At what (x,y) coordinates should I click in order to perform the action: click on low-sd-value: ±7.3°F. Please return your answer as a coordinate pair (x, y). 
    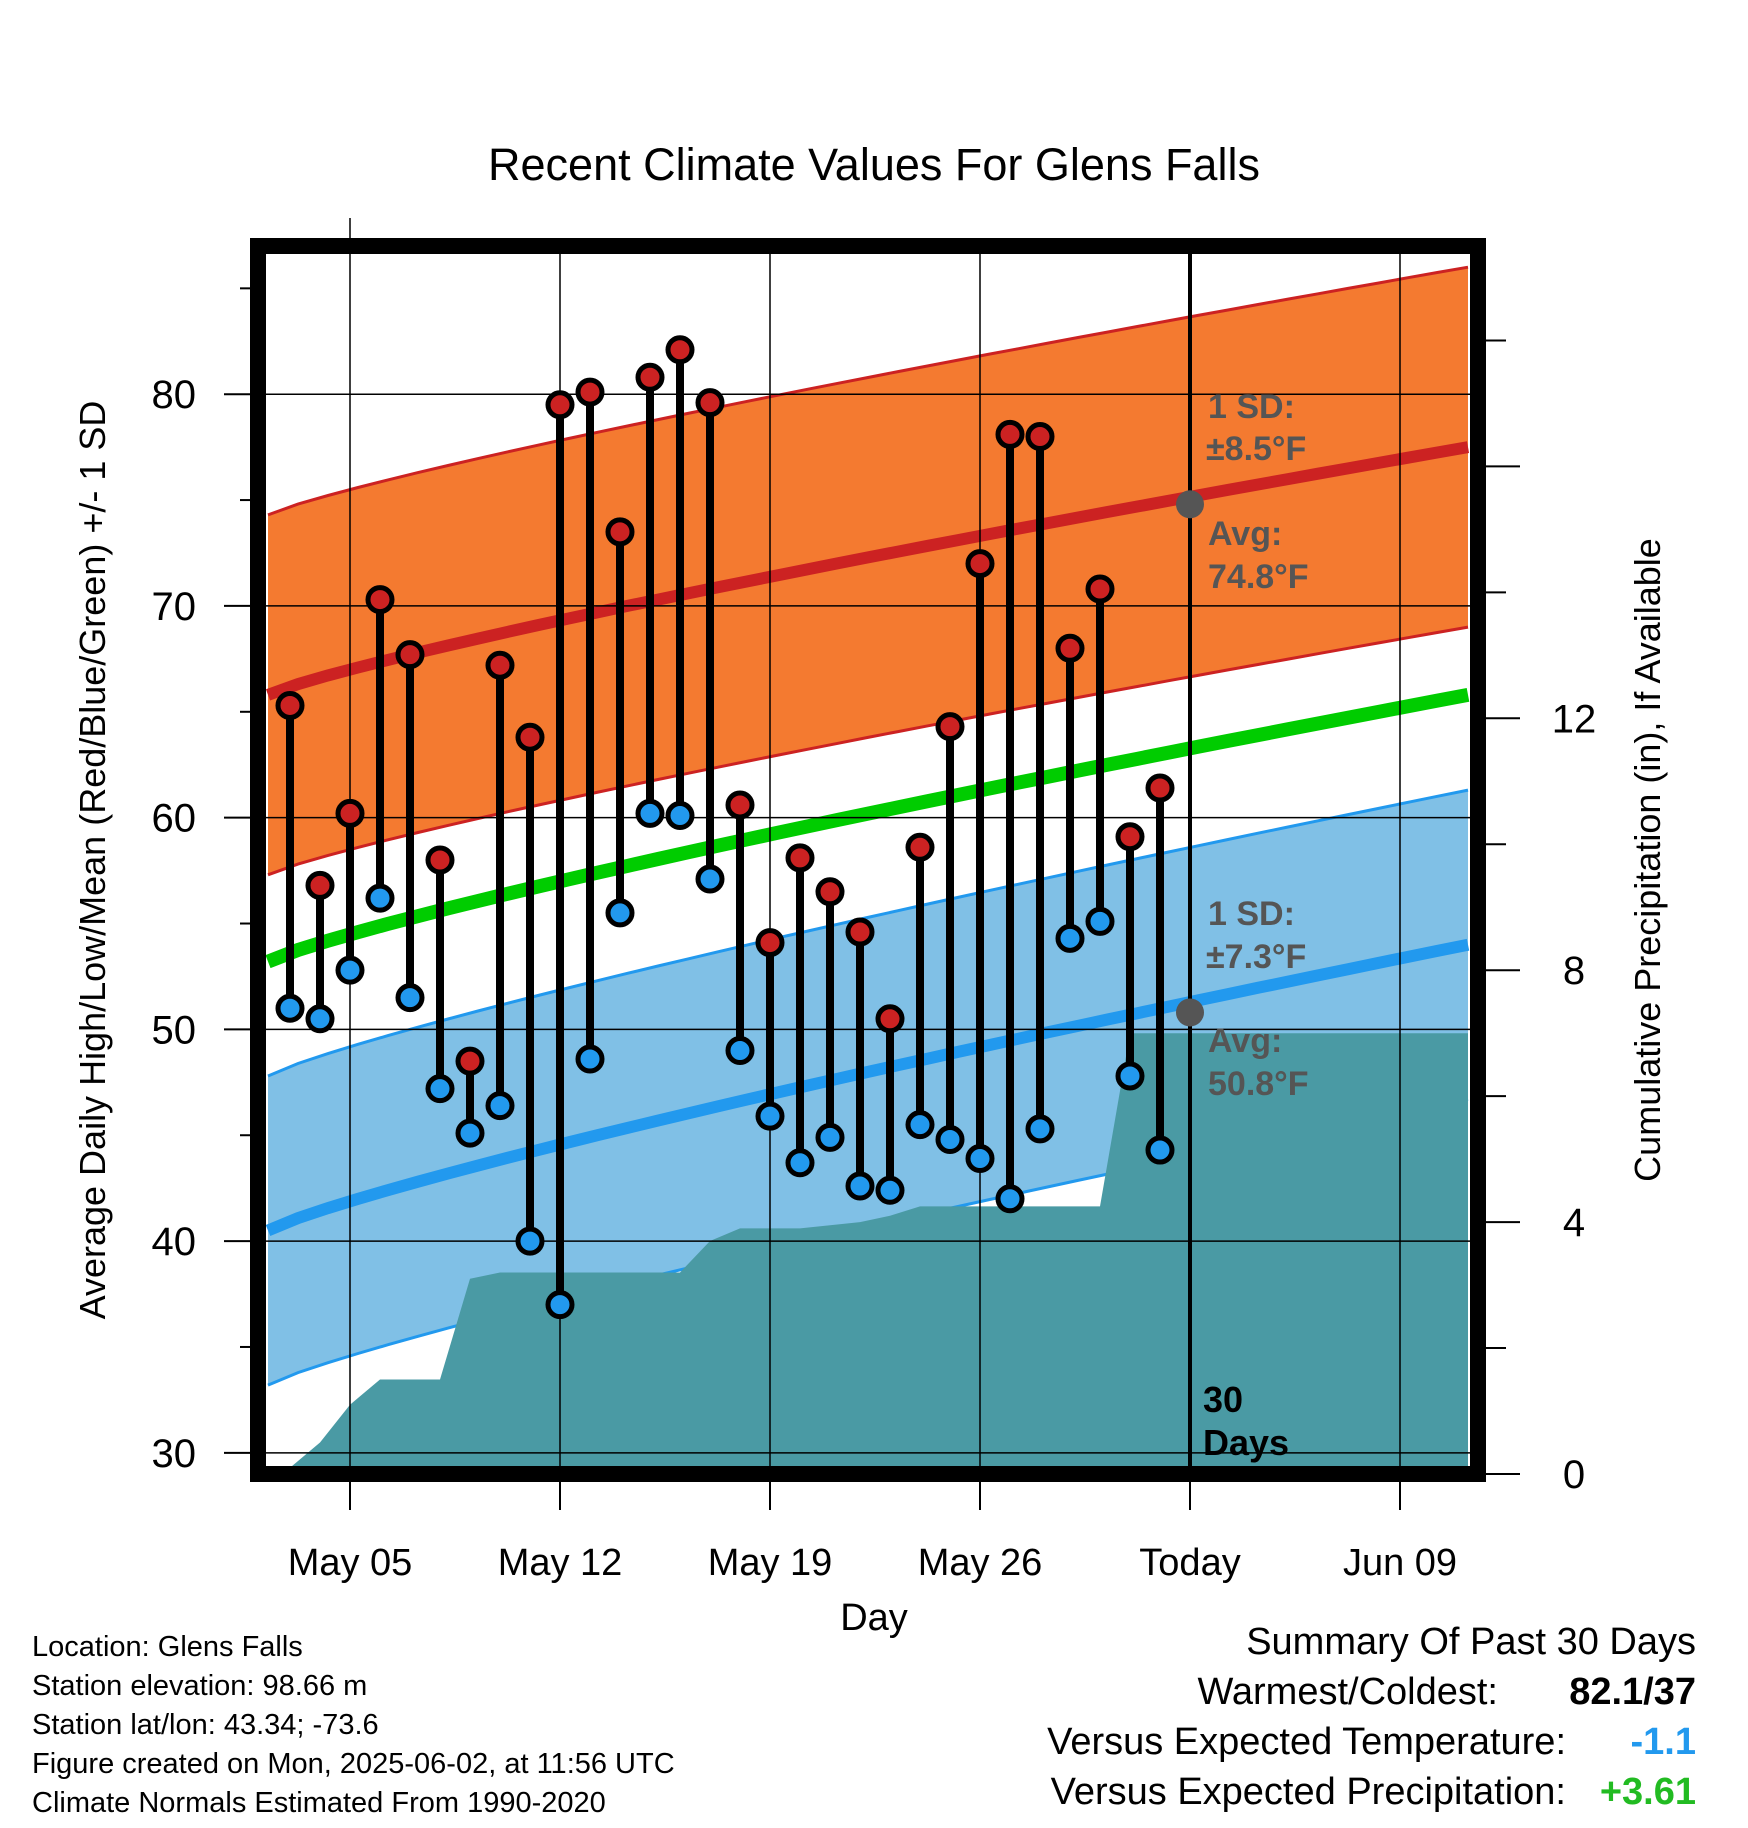
    Looking at the image, I should click on (1256, 957).